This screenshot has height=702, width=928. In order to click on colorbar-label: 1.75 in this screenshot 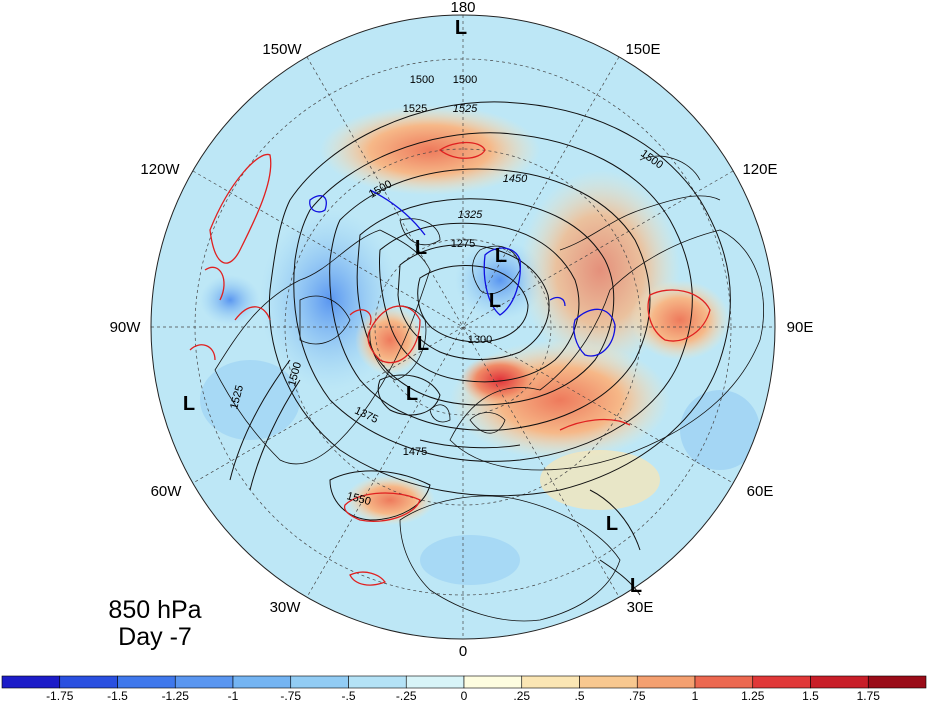, I will do `click(869, 695)`.